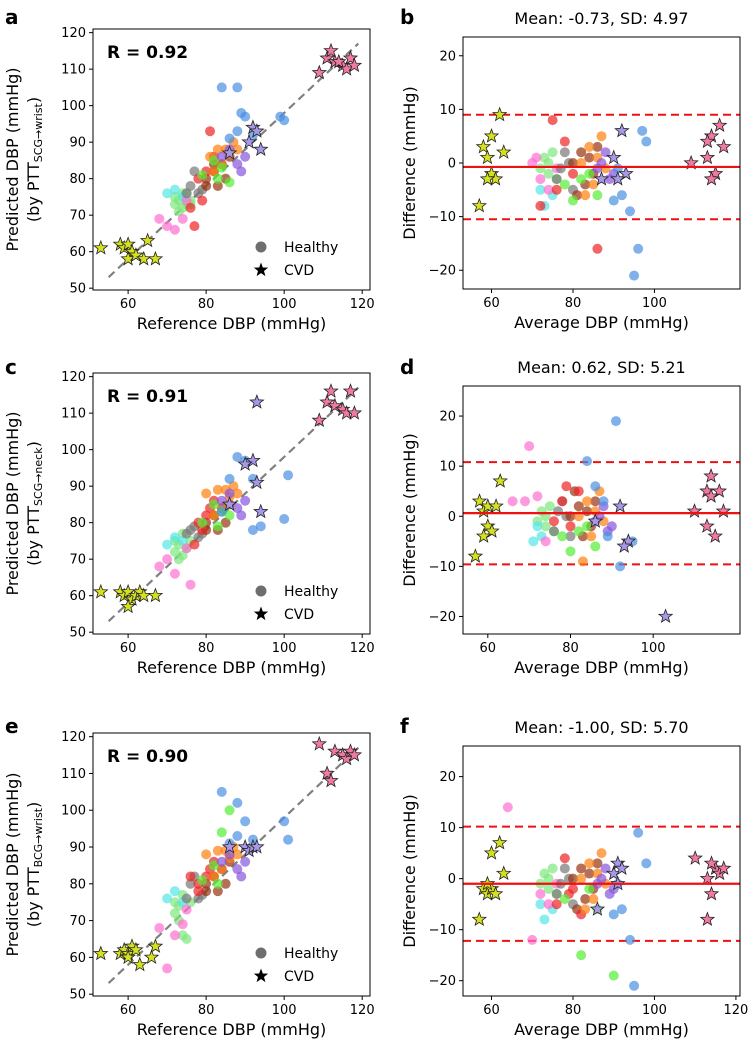 The height and width of the screenshot is (1061, 756). Describe the element at coordinates (245, 139) in the screenshot. I see `series-cvd-purple` at that location.